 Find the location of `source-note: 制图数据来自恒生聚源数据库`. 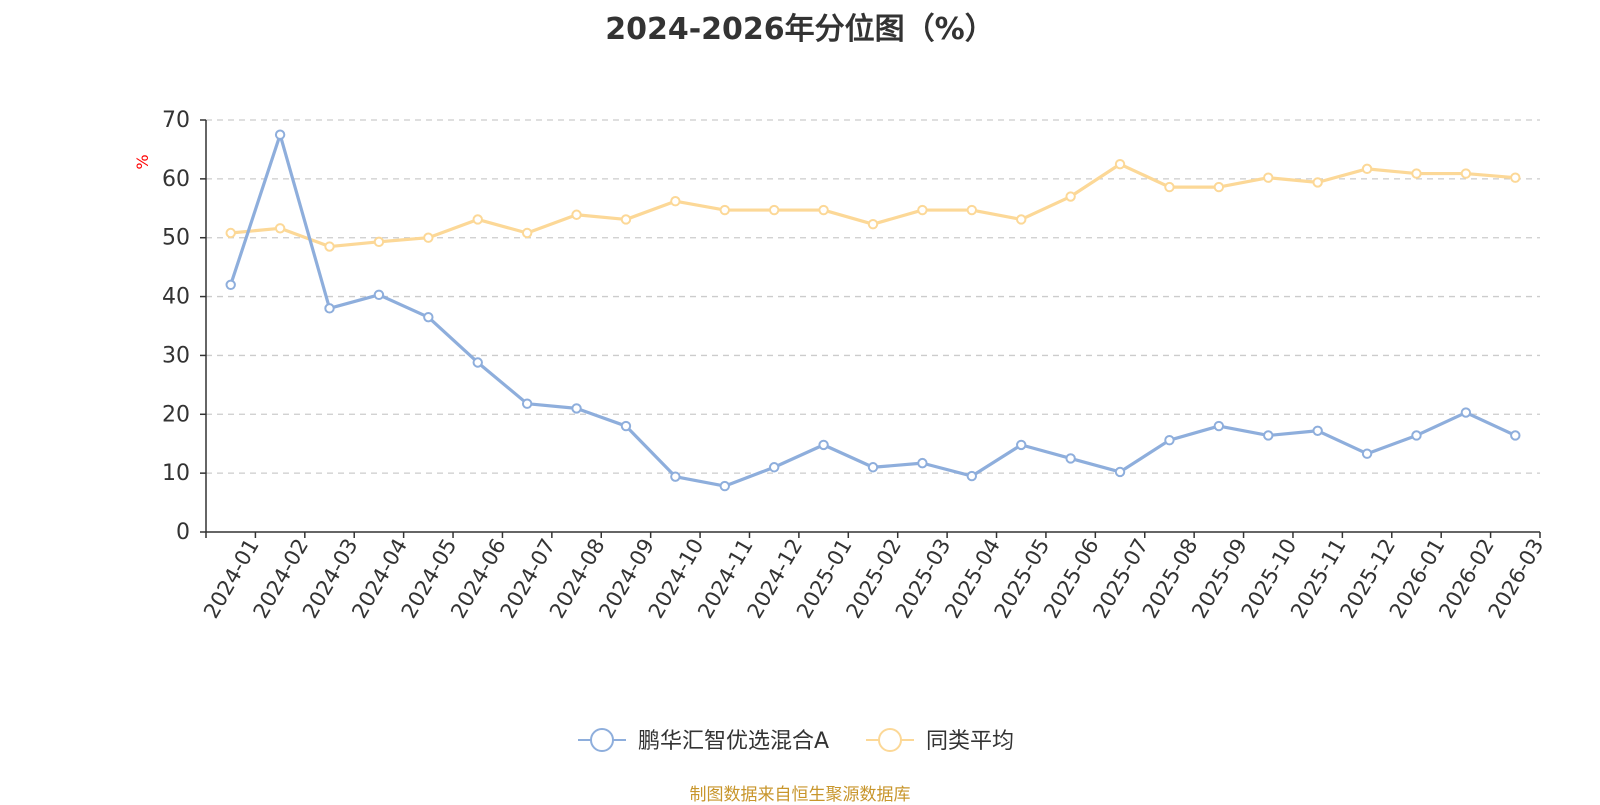

source-note: 制图数据来自恒生聚源数据库 is located at coordinates (800, 795).